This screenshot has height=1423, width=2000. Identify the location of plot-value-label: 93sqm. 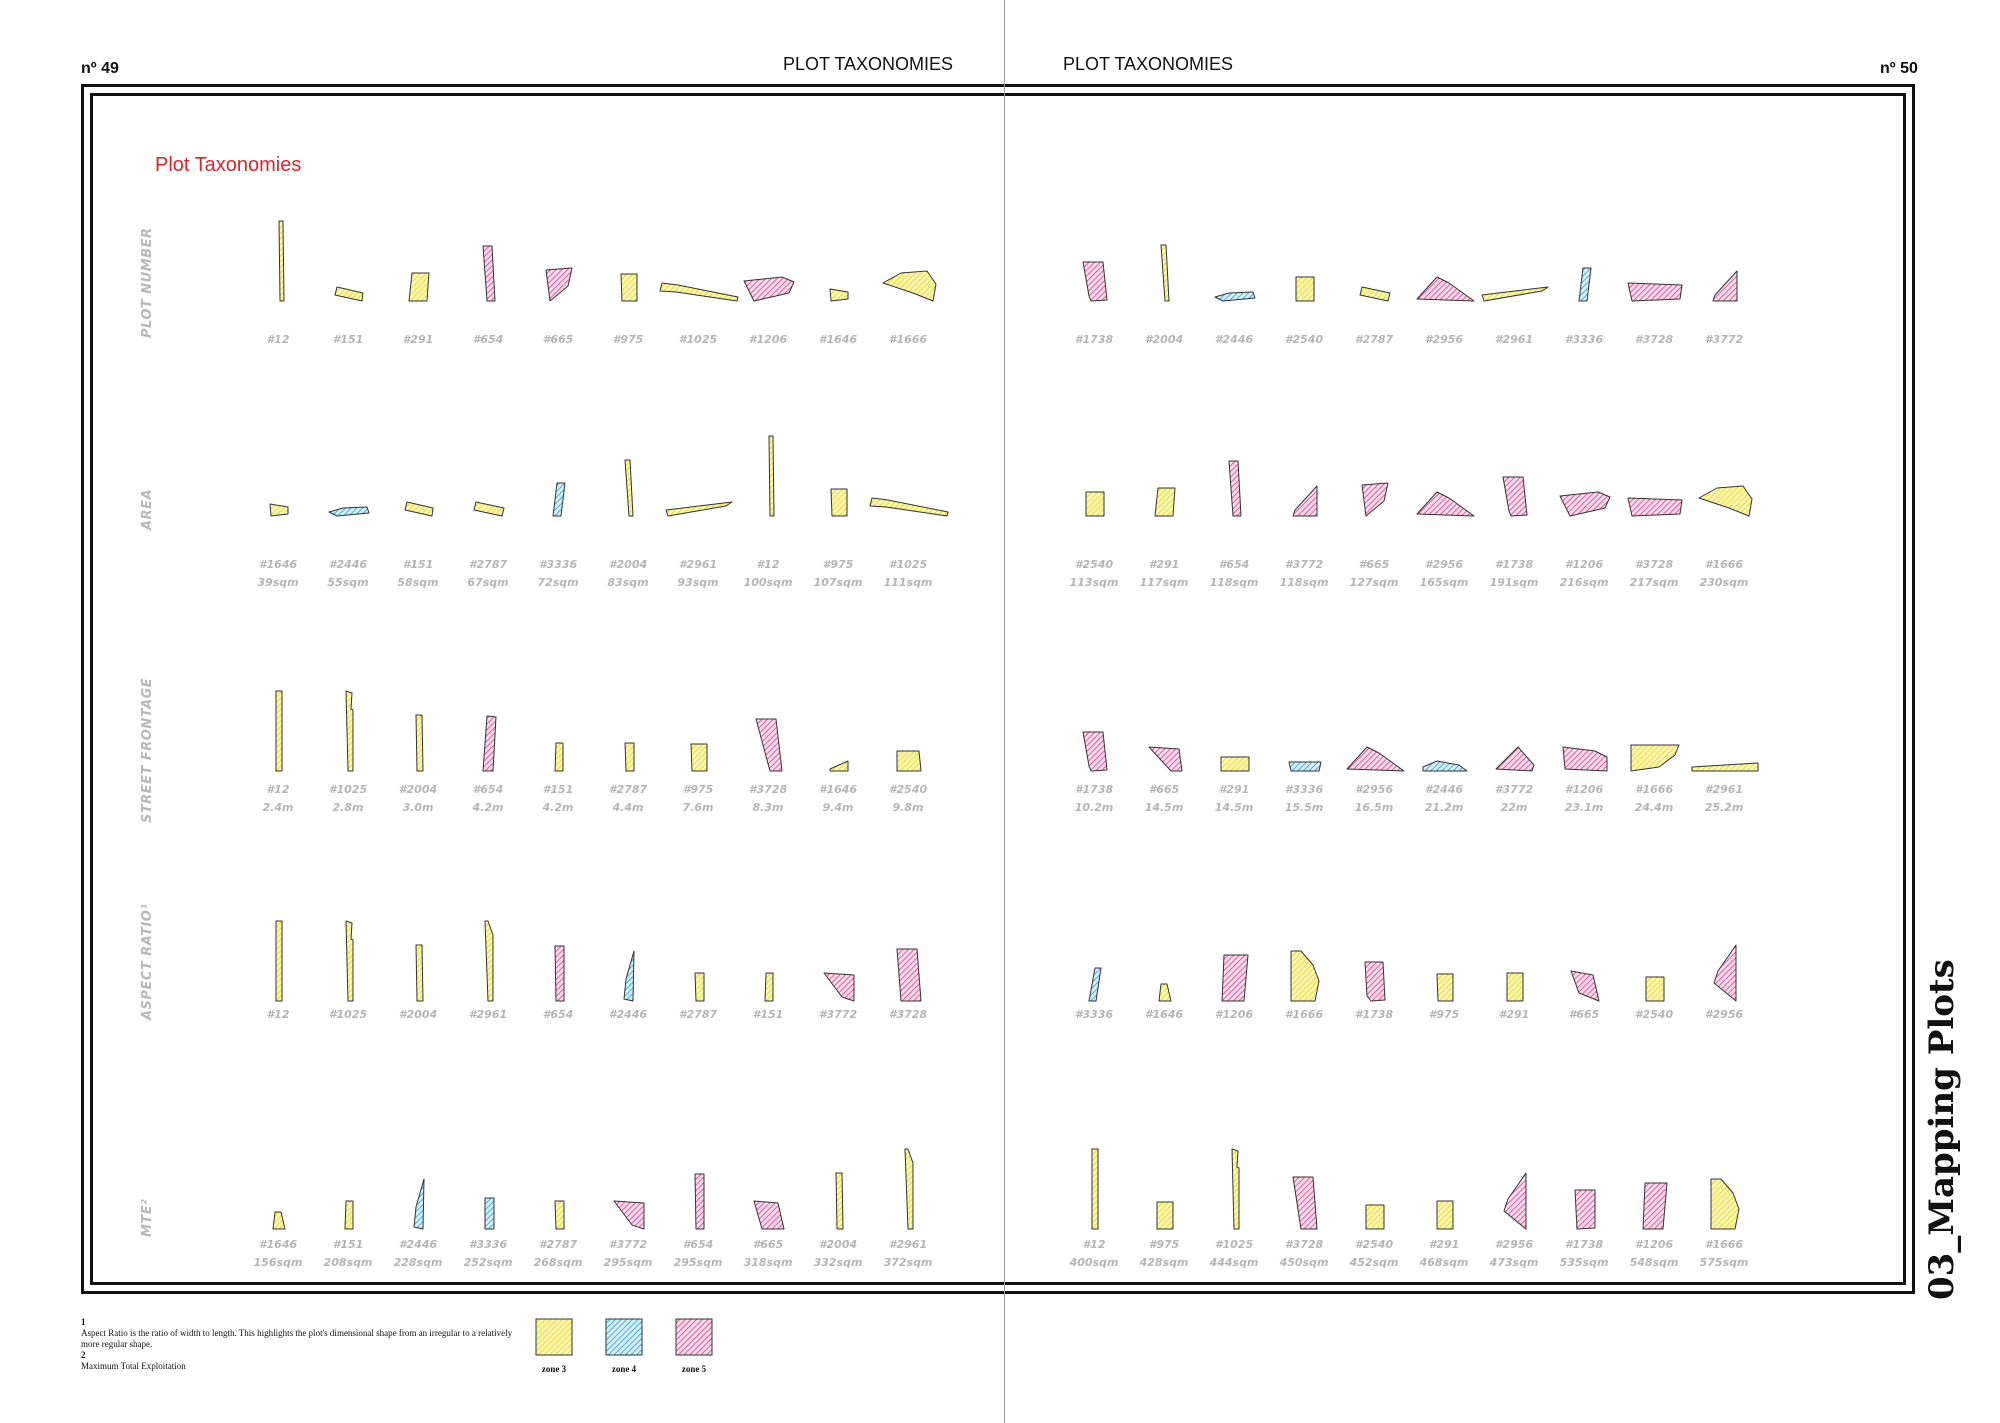
(698, 582).